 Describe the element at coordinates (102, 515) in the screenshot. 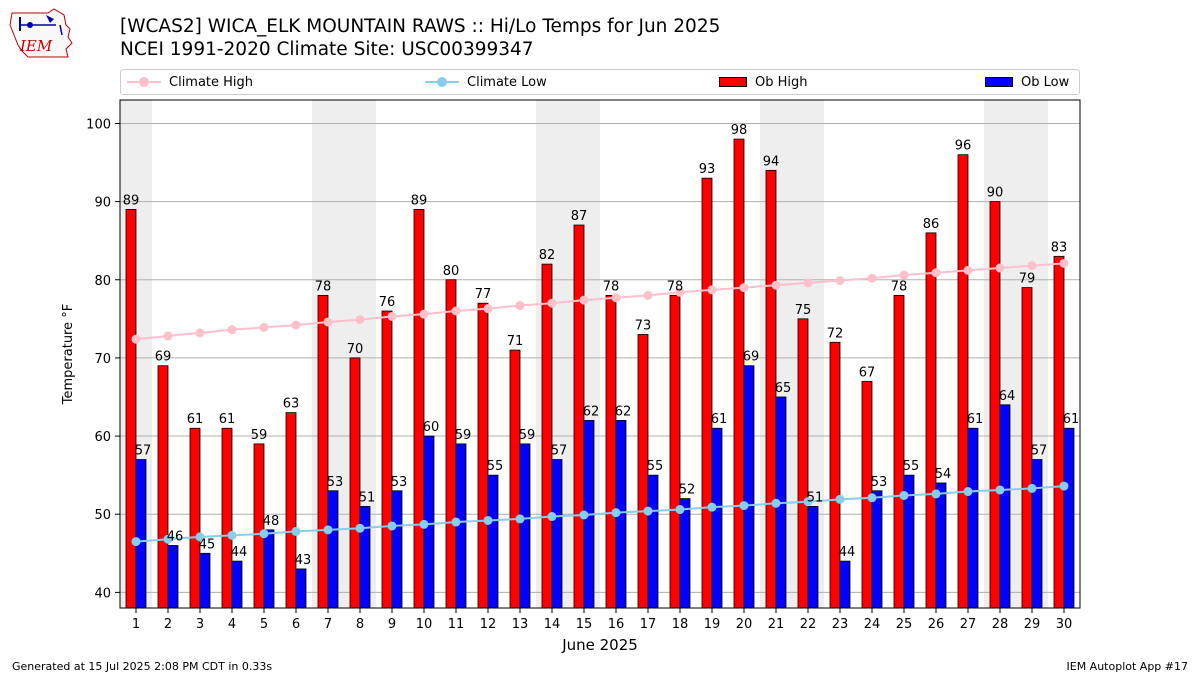

I see `y-tick-label: 50` at that location.